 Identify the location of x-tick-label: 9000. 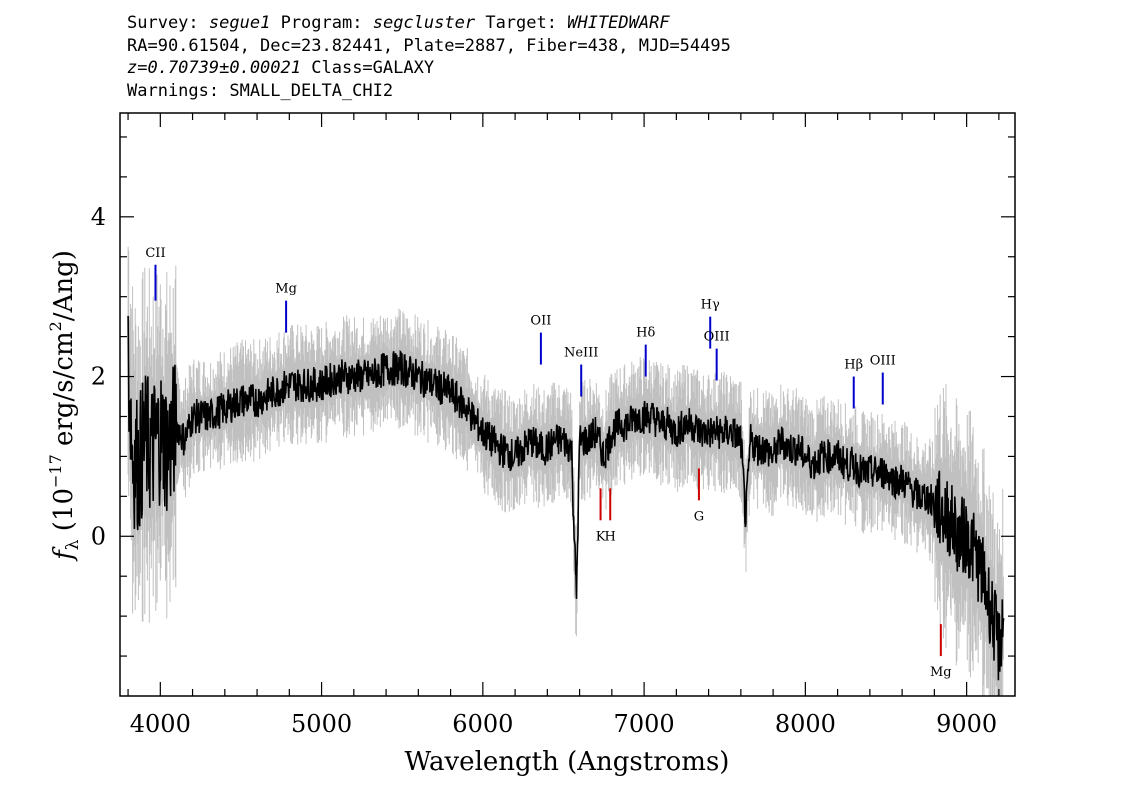
(966, 724).